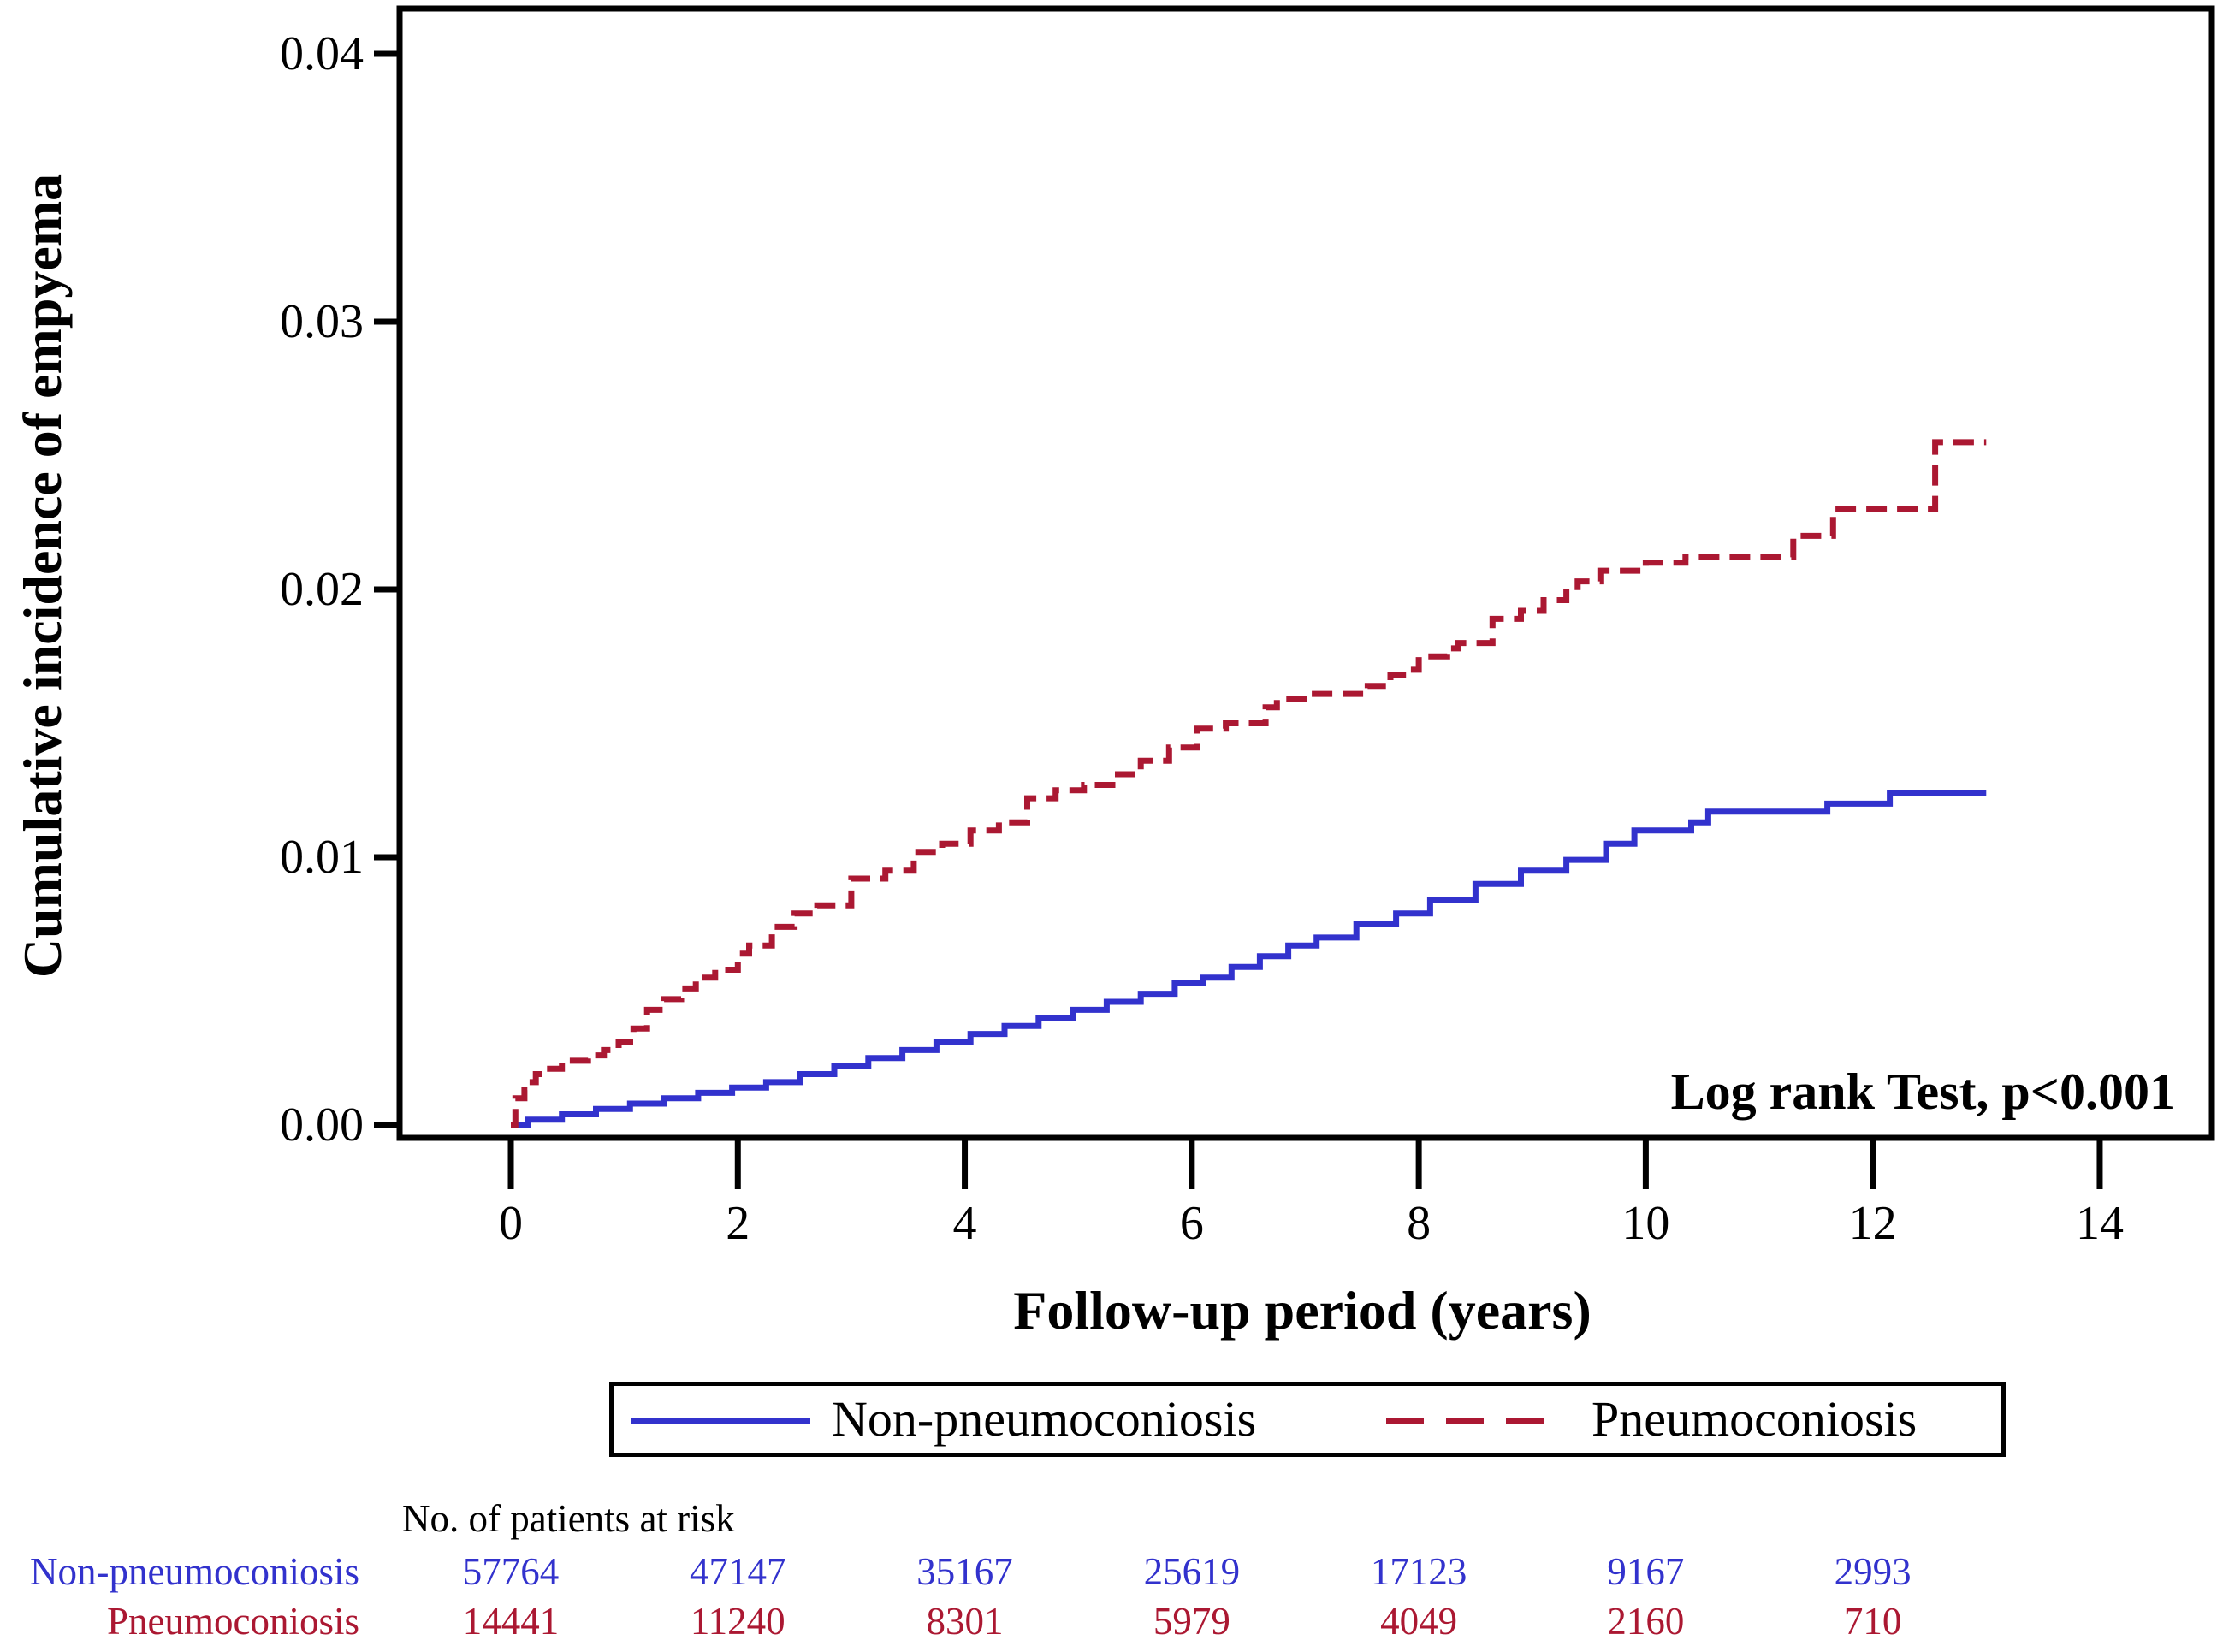  What do you see at coordinates (1646, 1571) in the screenshot?
I see `risk-value-row0-t10: 9167` at bounding box center [1646, 1571].